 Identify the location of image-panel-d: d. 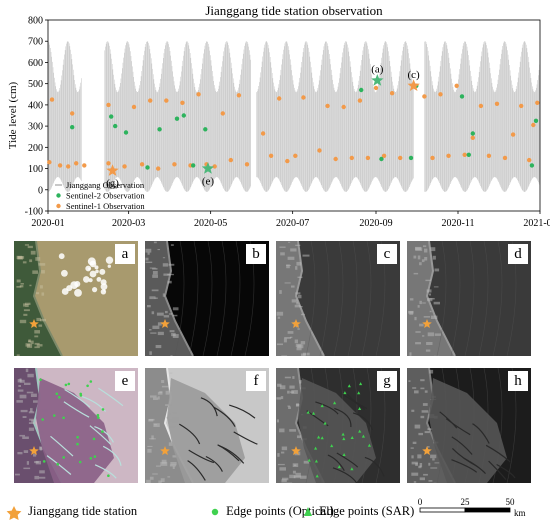
(469, 298).